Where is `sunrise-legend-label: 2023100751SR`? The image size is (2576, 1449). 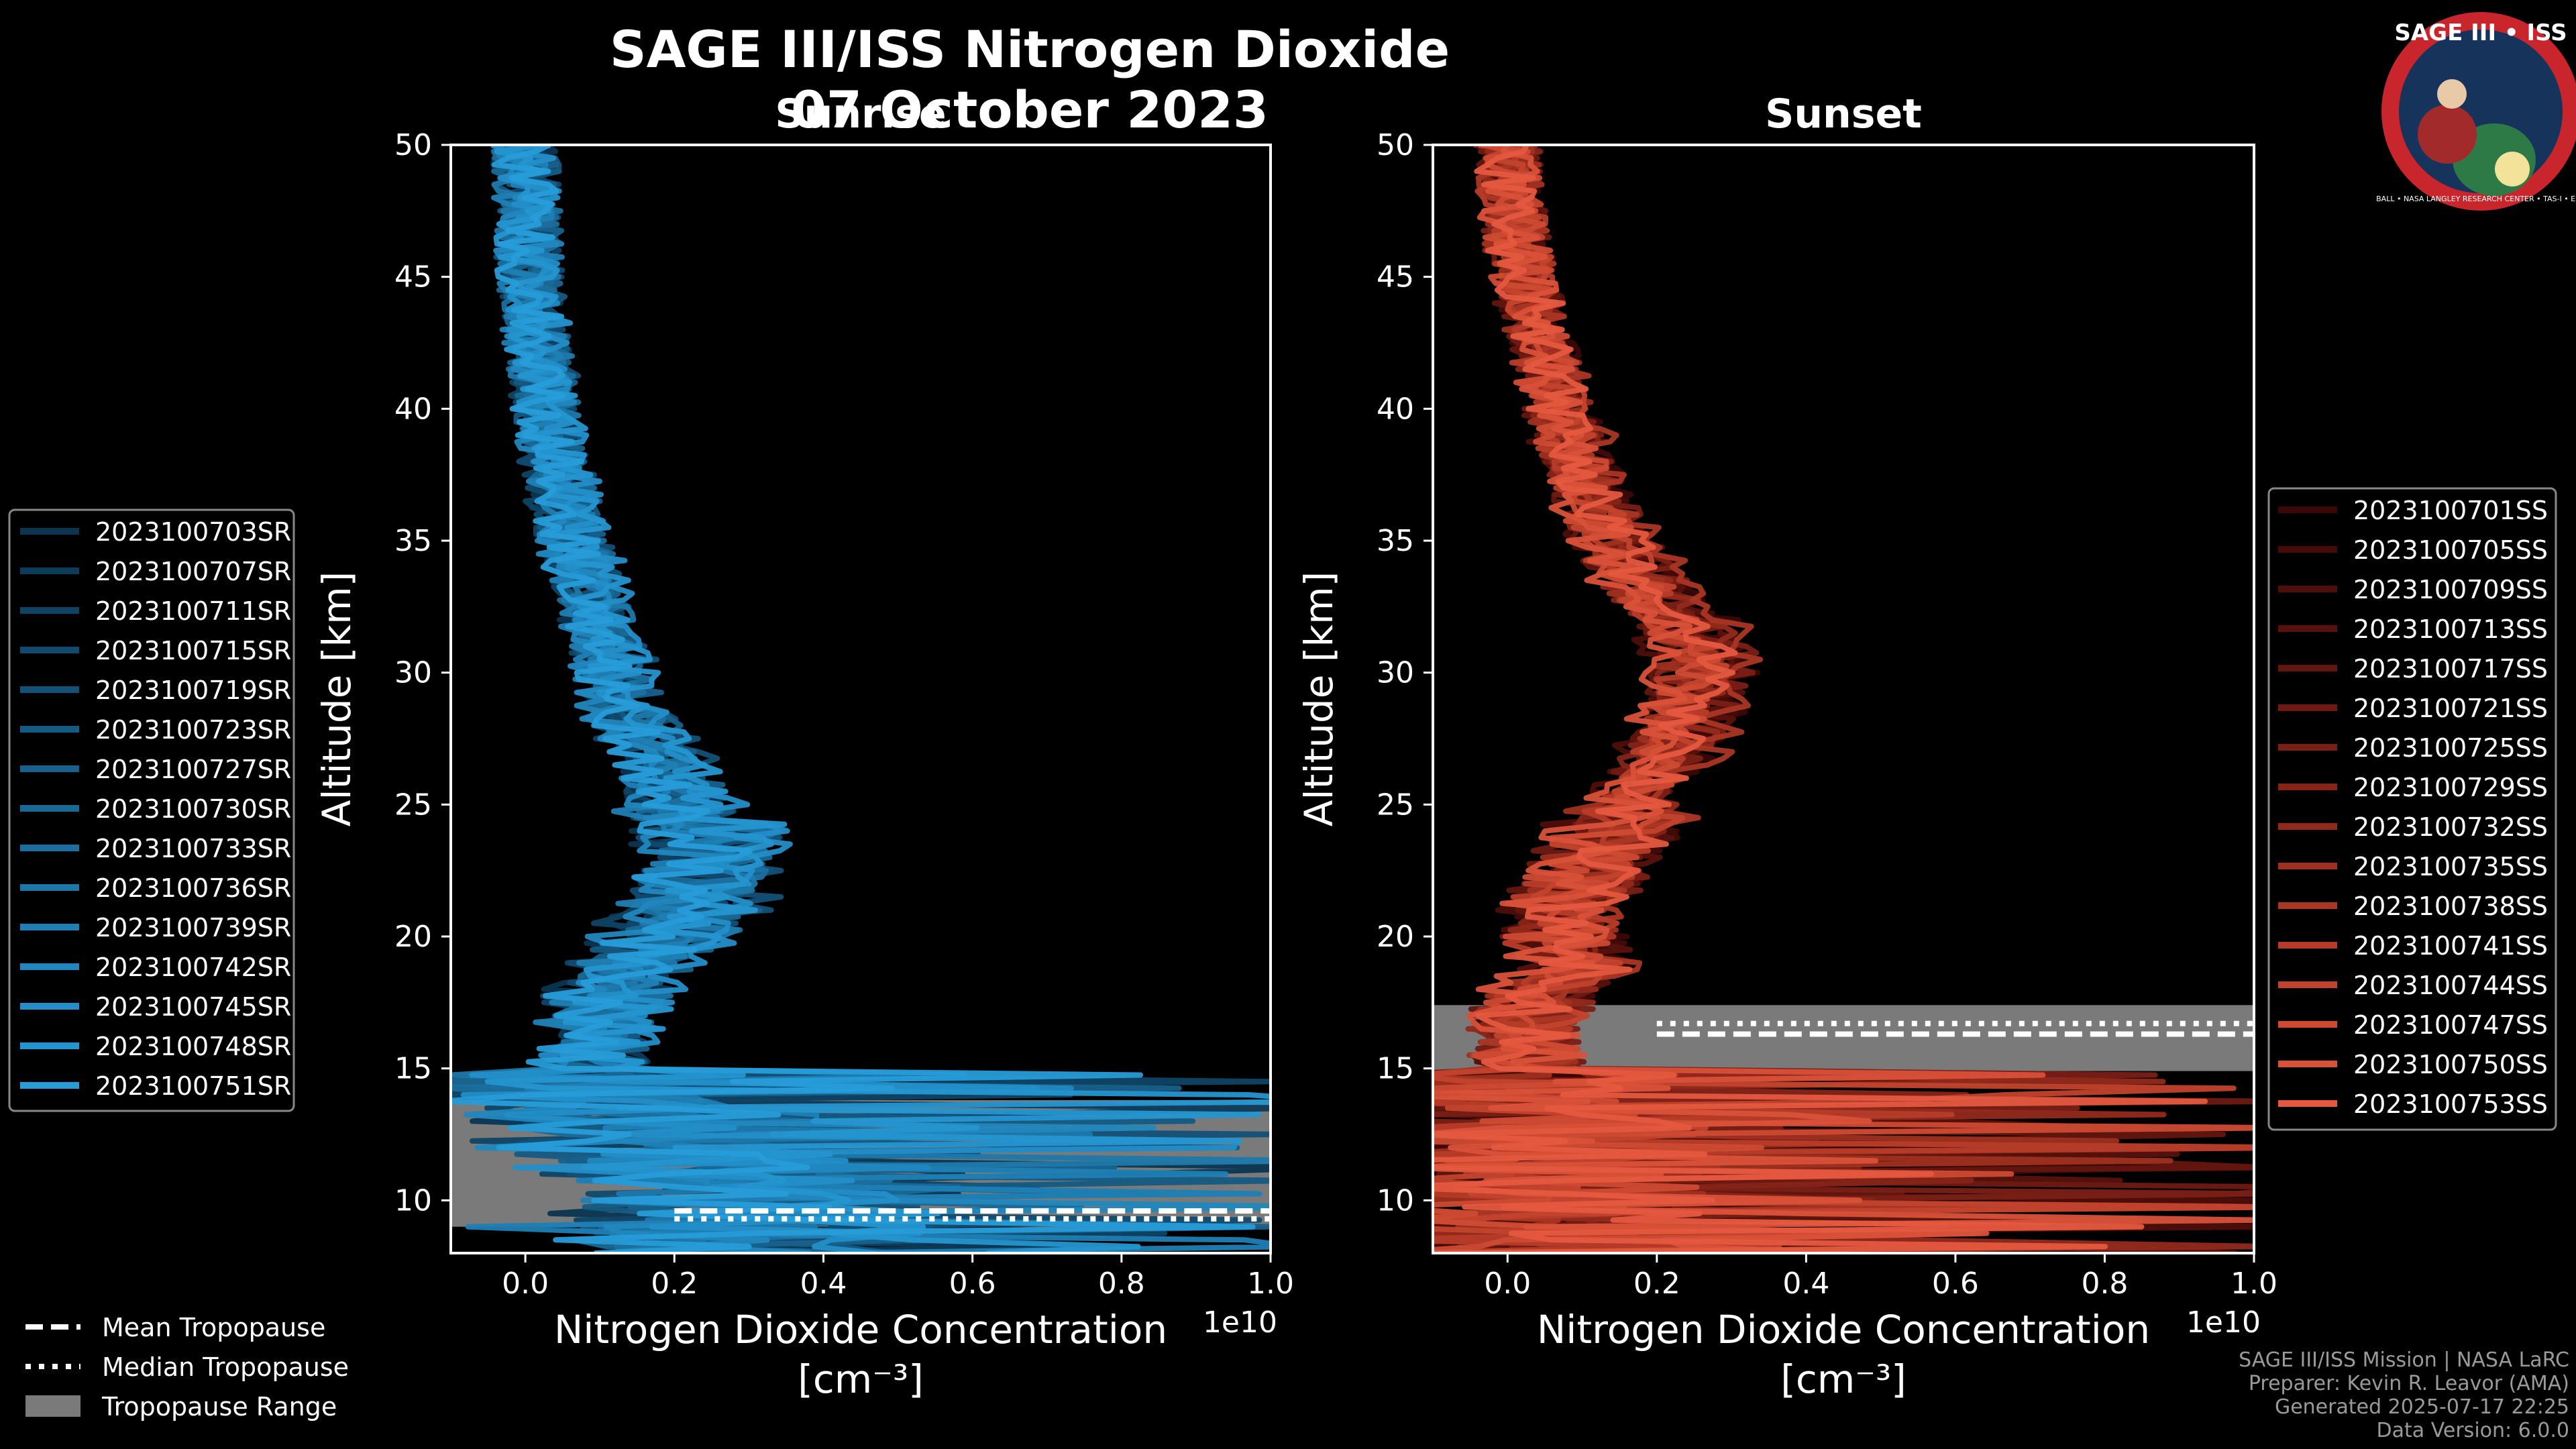
sunrise-legend-label: 2023100751SR is located at coordinates (193, 1086).